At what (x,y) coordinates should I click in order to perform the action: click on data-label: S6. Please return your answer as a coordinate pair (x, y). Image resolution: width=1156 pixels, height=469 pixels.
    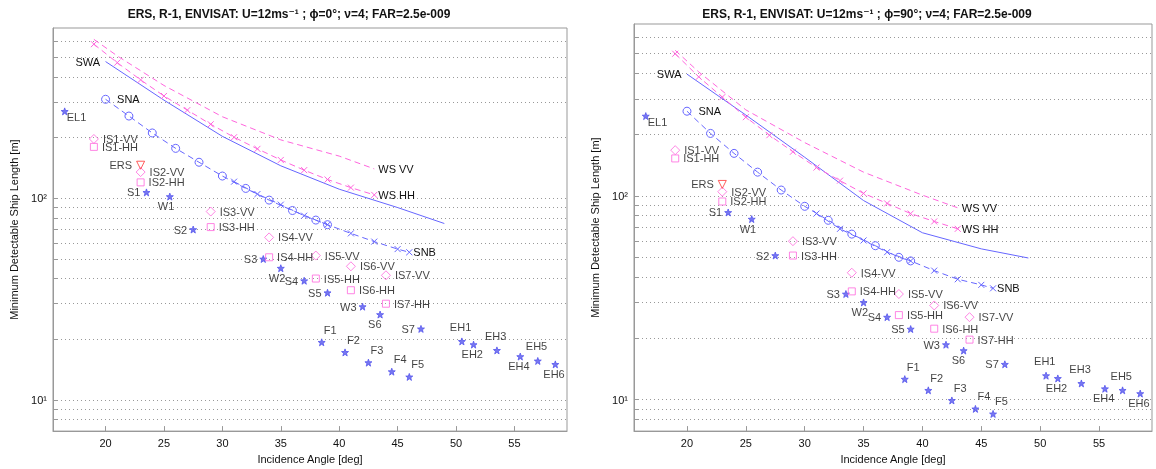
    Looking at the image, I should click on (375, 324).